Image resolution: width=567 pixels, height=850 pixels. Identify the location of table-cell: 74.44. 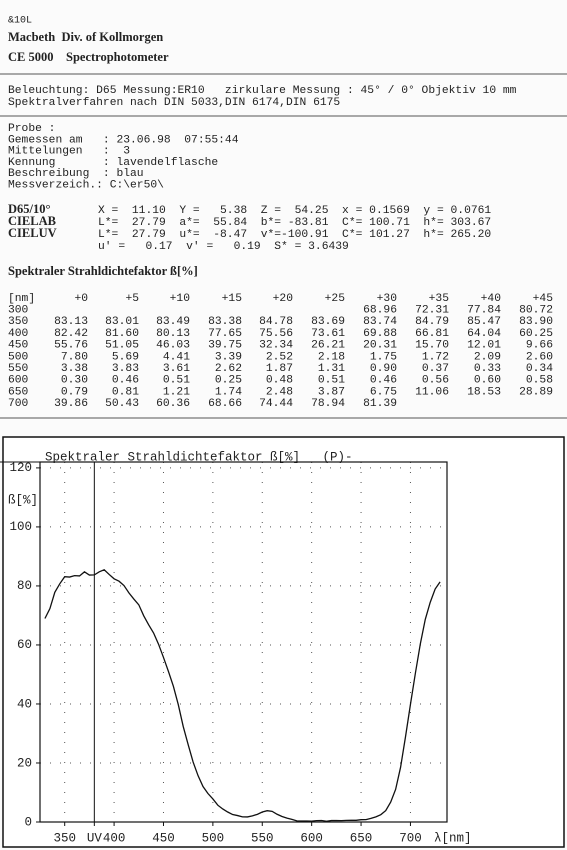
(276, 404).